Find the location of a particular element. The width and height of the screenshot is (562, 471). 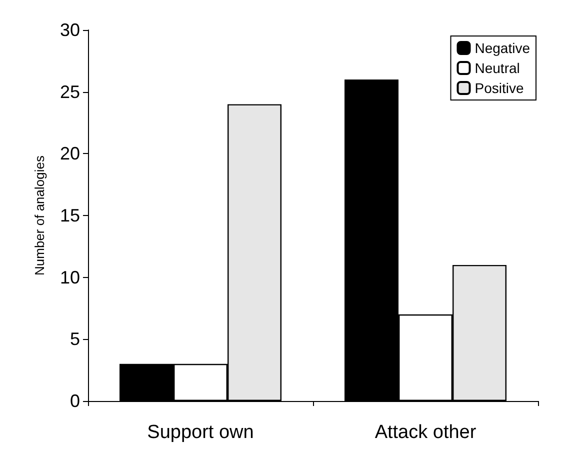

y-tick-label: 10 is located at coordinates (70, 277).